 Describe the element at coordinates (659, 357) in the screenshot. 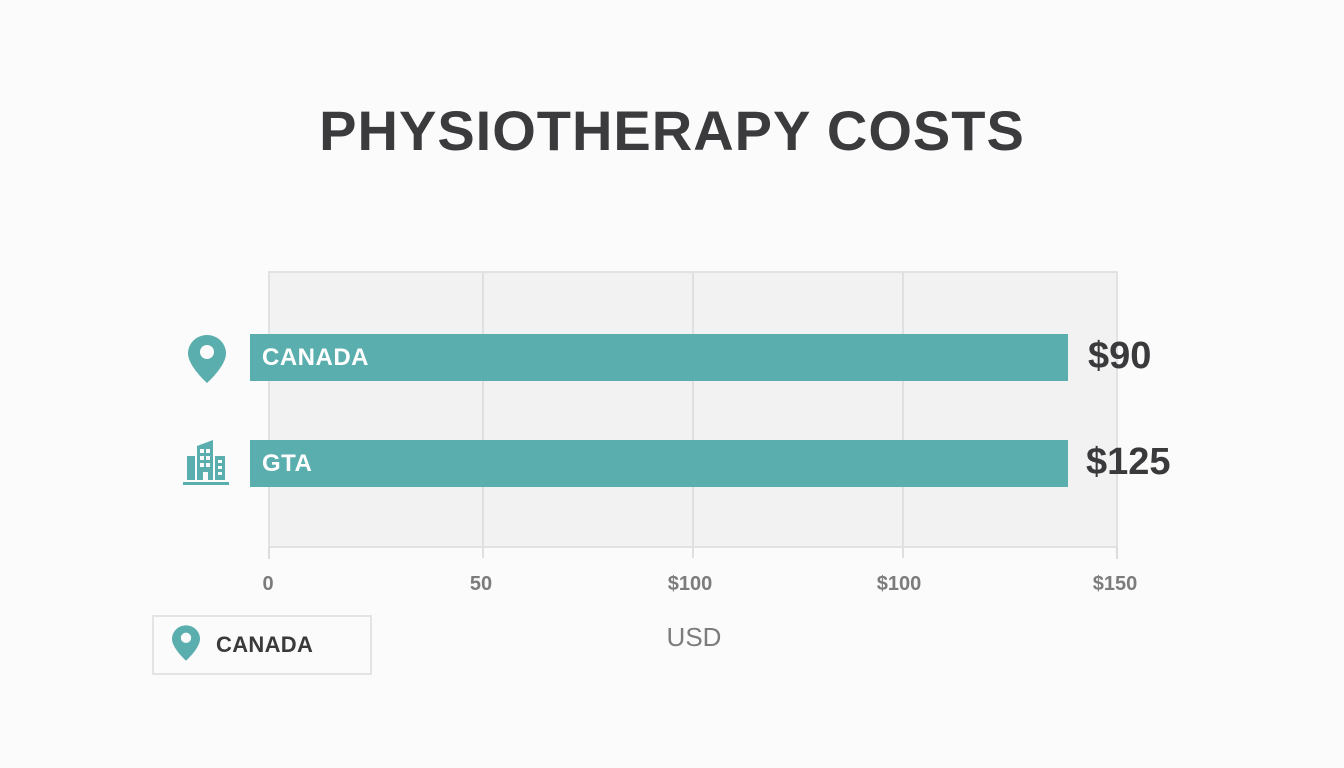

I see `bar-canada: CANADA` at that location.